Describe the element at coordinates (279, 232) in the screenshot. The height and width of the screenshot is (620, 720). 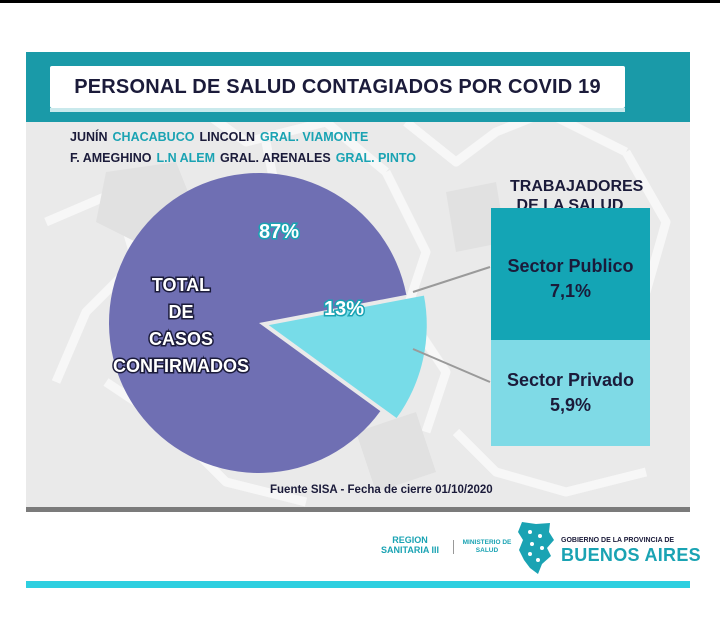
I see `pie-label-total-percent: 87%` at that location.